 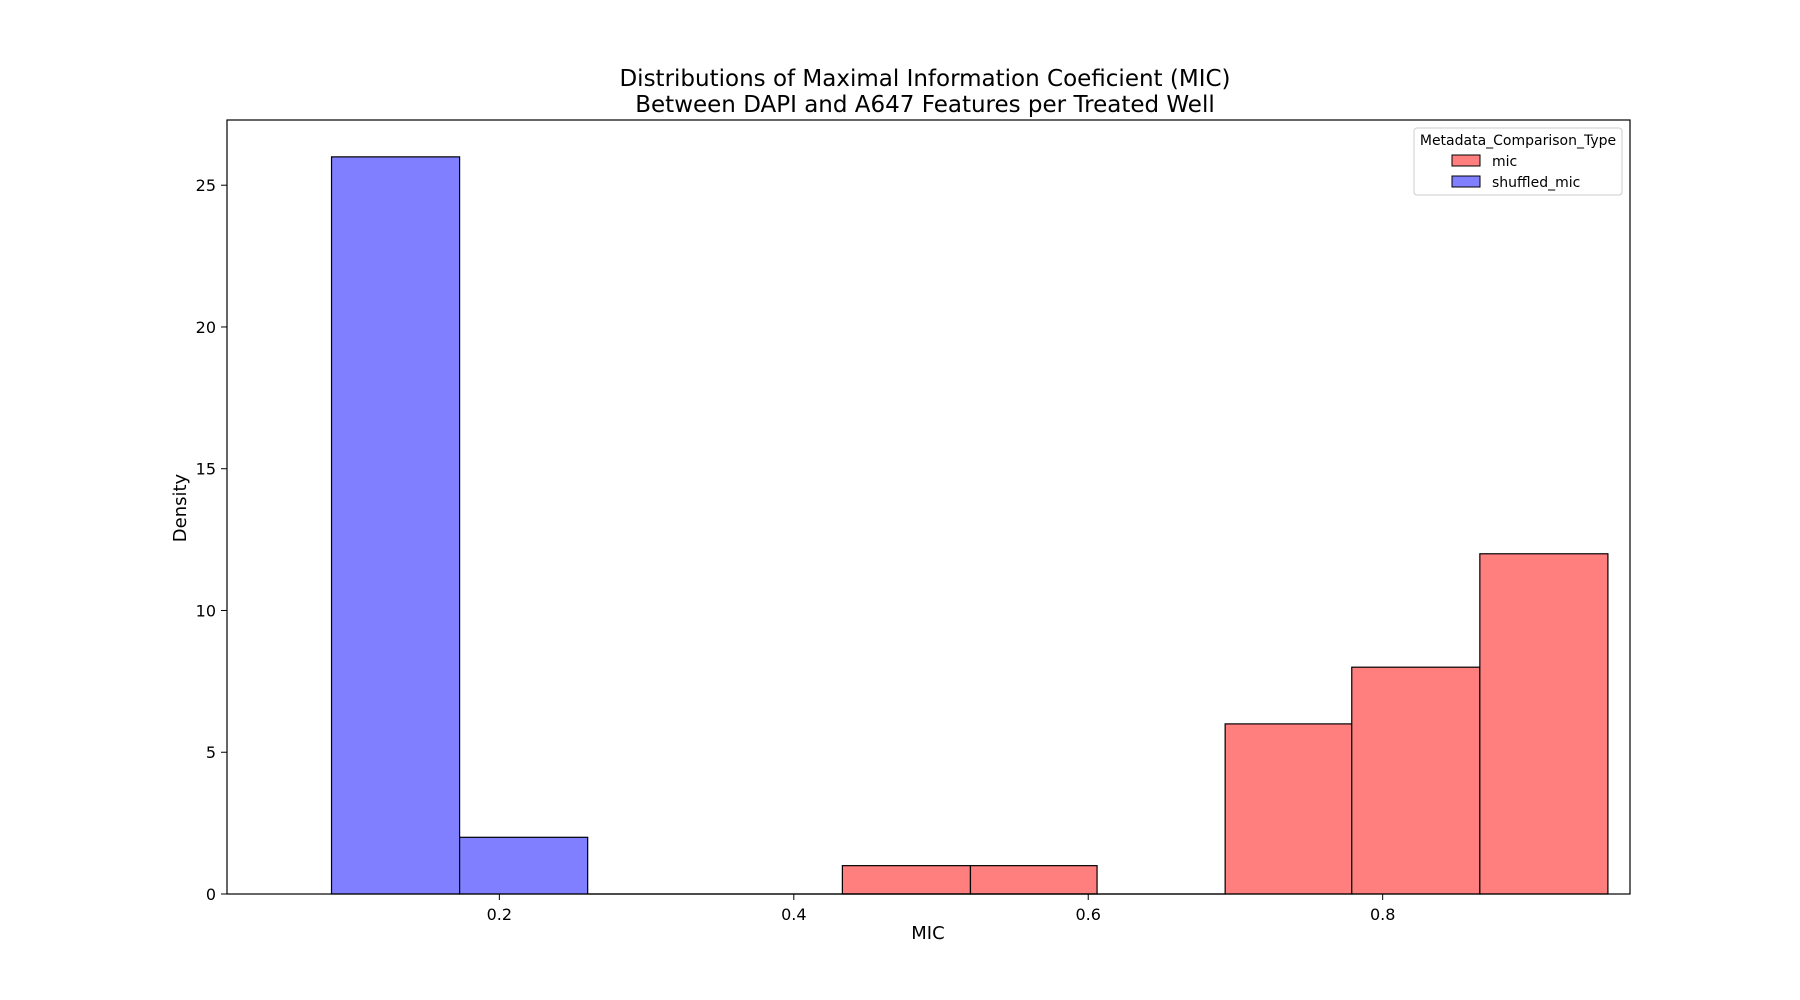 What do you see at coordinates (180, 507) in the screenshot?
I see `y-axis-label: Density` at bounding box center [180, 507].